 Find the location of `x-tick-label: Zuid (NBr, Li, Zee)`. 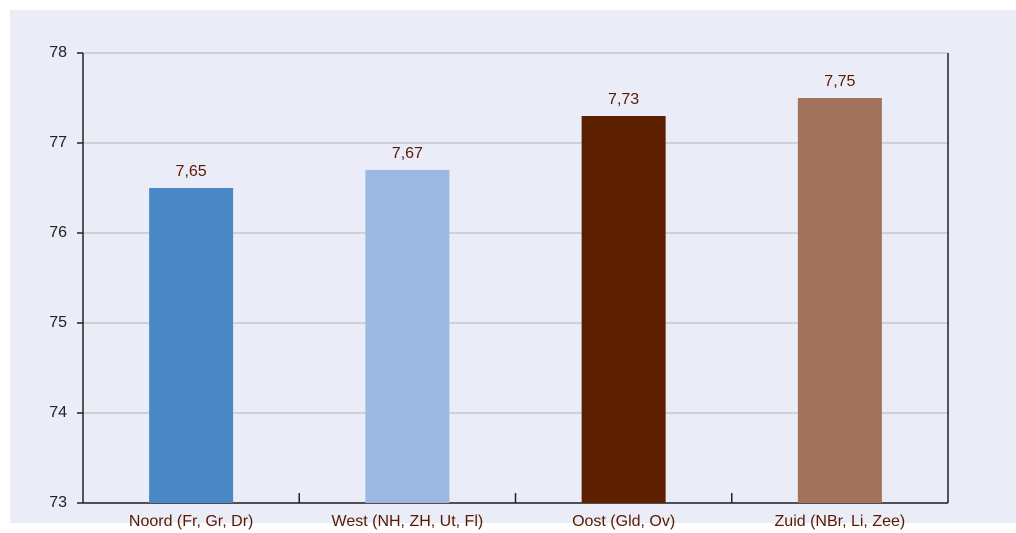

x-tick-label: Zuid (NBr, Li, Zee) is located at coordinates (840, 521).